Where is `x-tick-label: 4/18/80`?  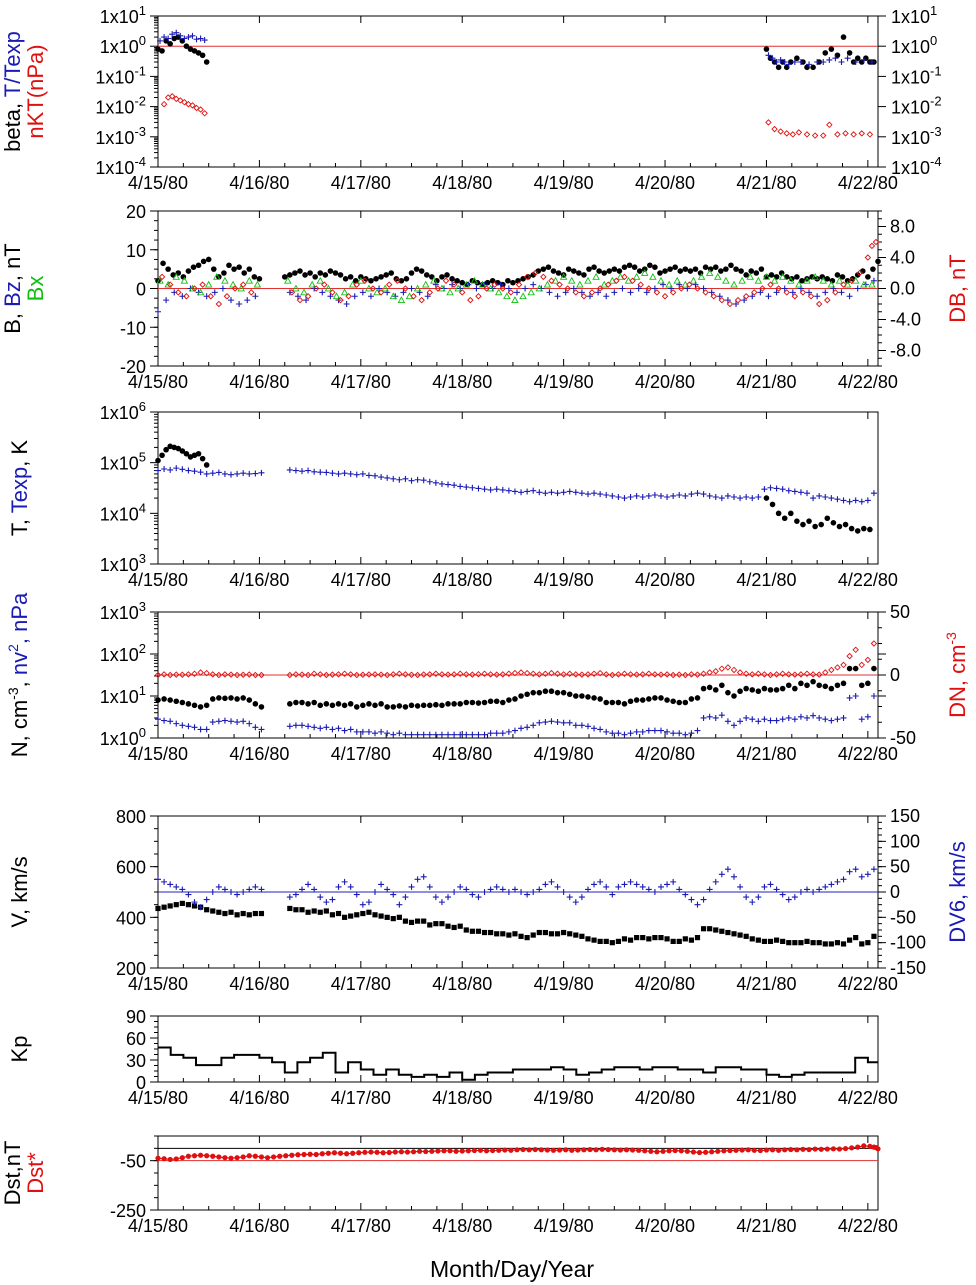
x-tick-label: 4/18/80 is located at coordinates (462, 754).